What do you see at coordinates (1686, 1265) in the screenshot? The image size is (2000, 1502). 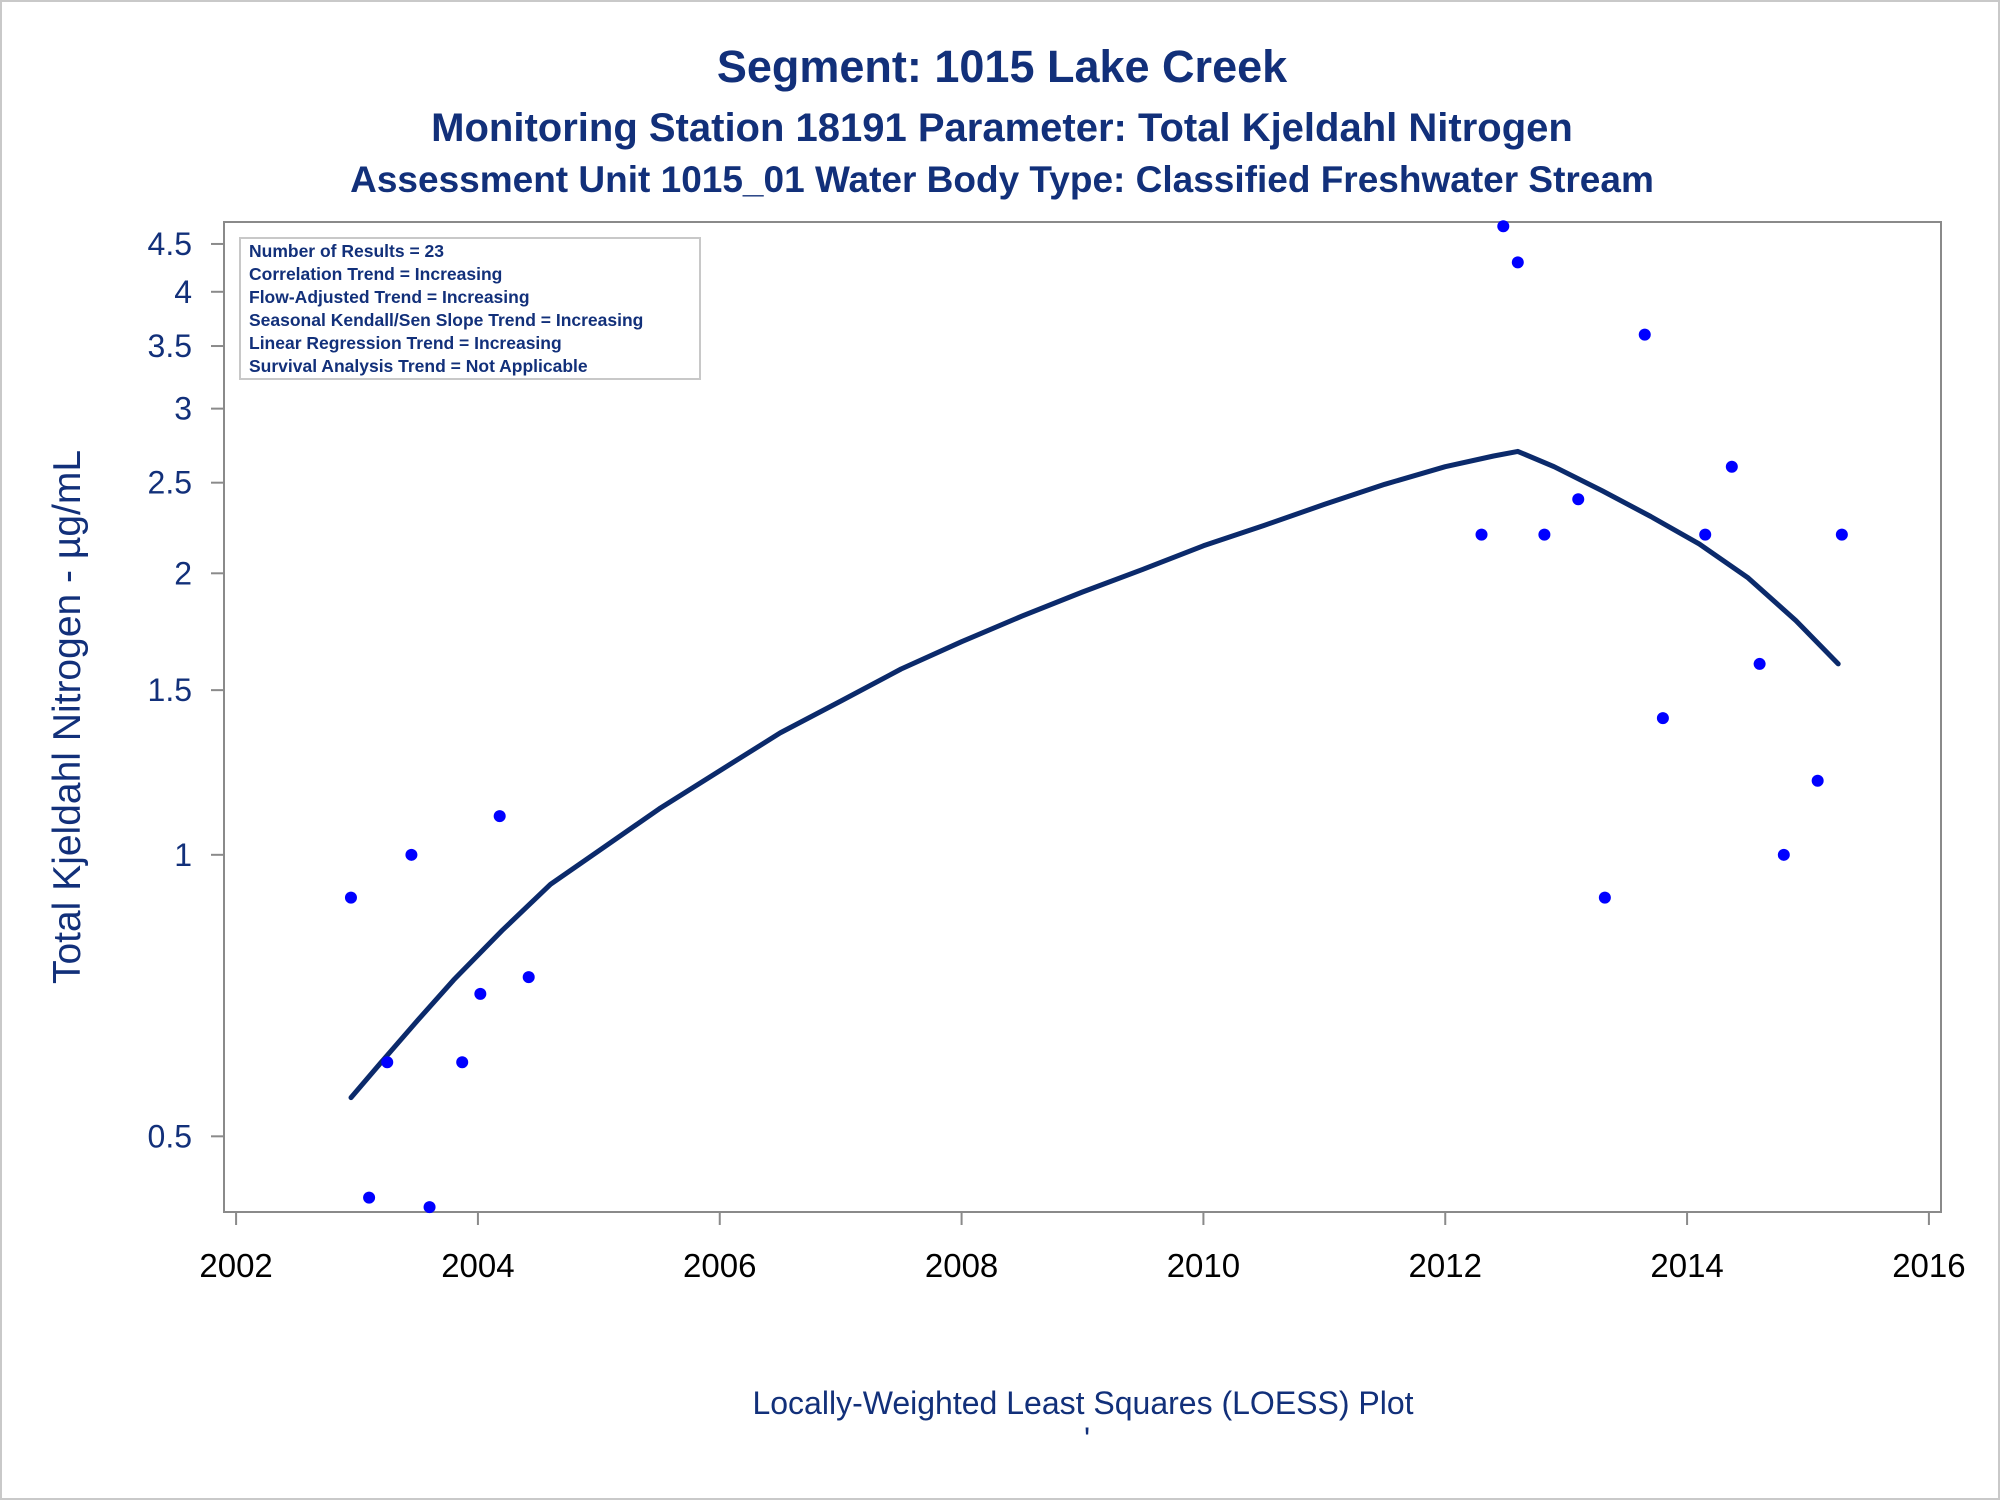 I see `x-tick-label: 2014` at bounding box center [1686, 1265].